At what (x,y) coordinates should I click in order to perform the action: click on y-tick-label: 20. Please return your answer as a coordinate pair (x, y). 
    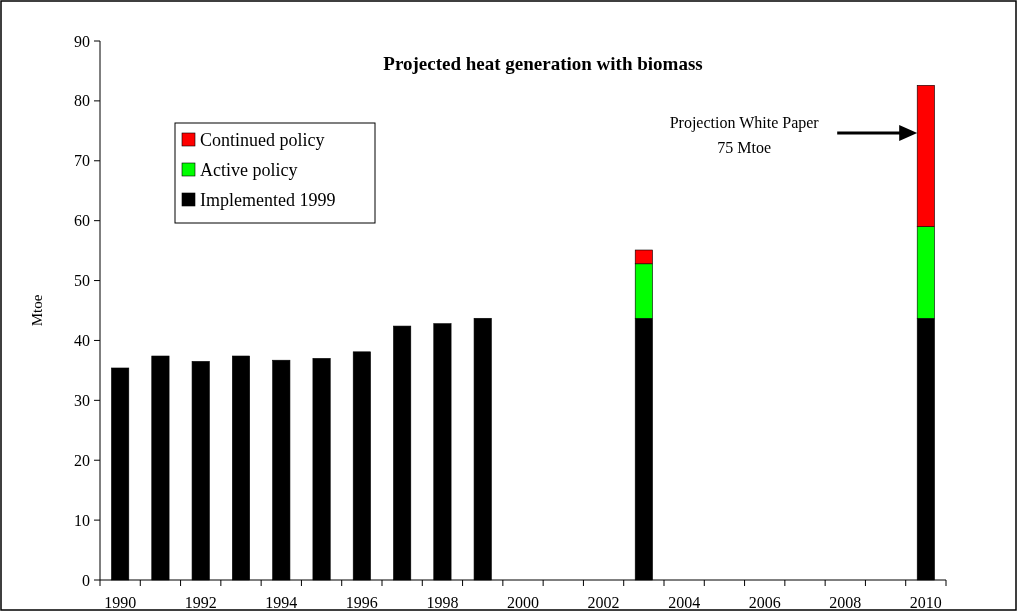
    Looking at the image, I should click on (82, 460).